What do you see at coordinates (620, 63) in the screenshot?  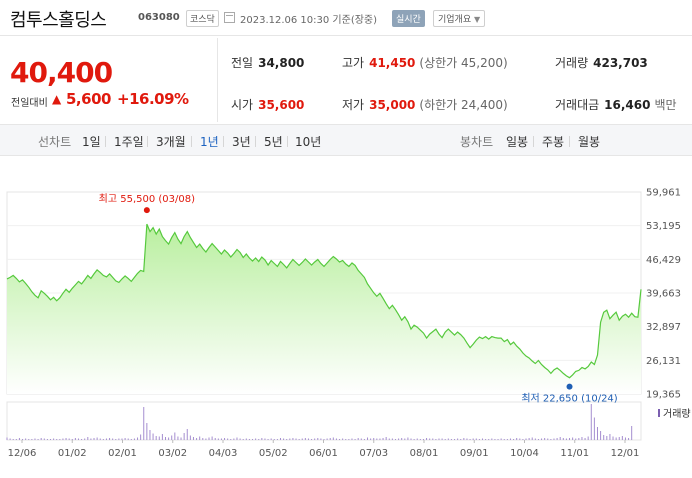 I see `stat-value: 423,703` at bounding box center [620, 63].